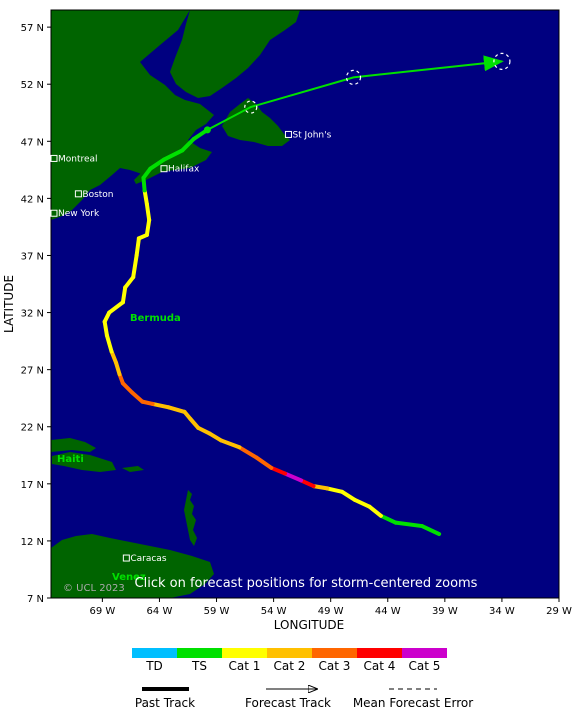 The image size is (580, 722). Describe the element at coordinates (32, 28) in the screenshot. I see `y-tick-label: 57 N` at that location.